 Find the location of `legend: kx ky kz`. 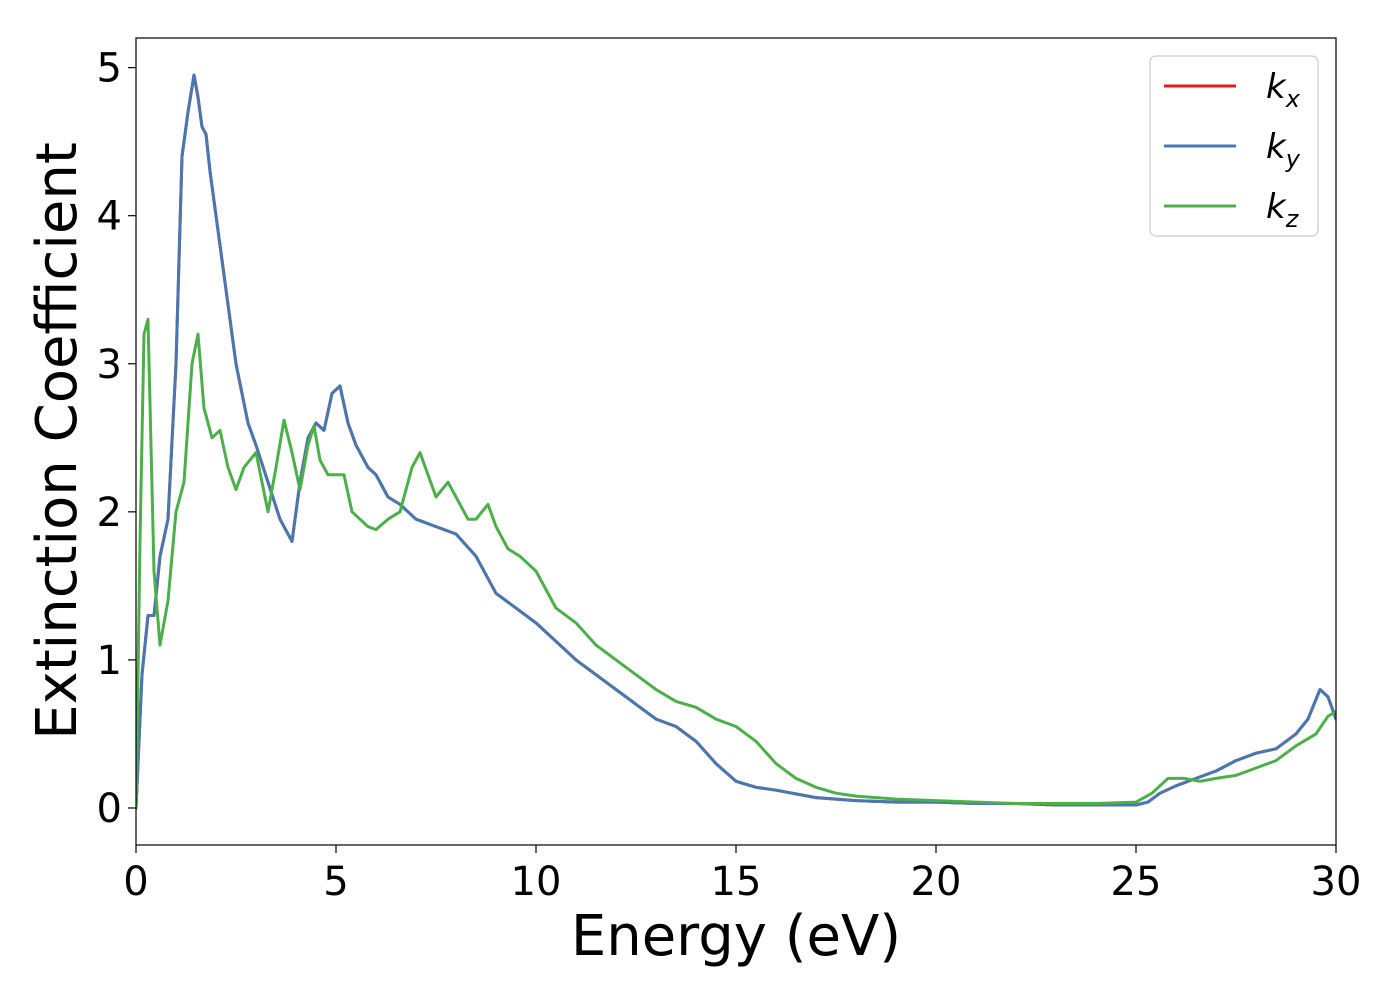

legend: kx ky kz is located at coordinates (1234, 146).